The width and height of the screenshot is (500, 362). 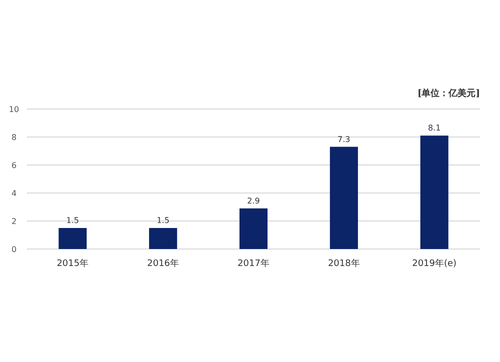 I want to click on y-tick-label: 6, so click(x=14, y=165).